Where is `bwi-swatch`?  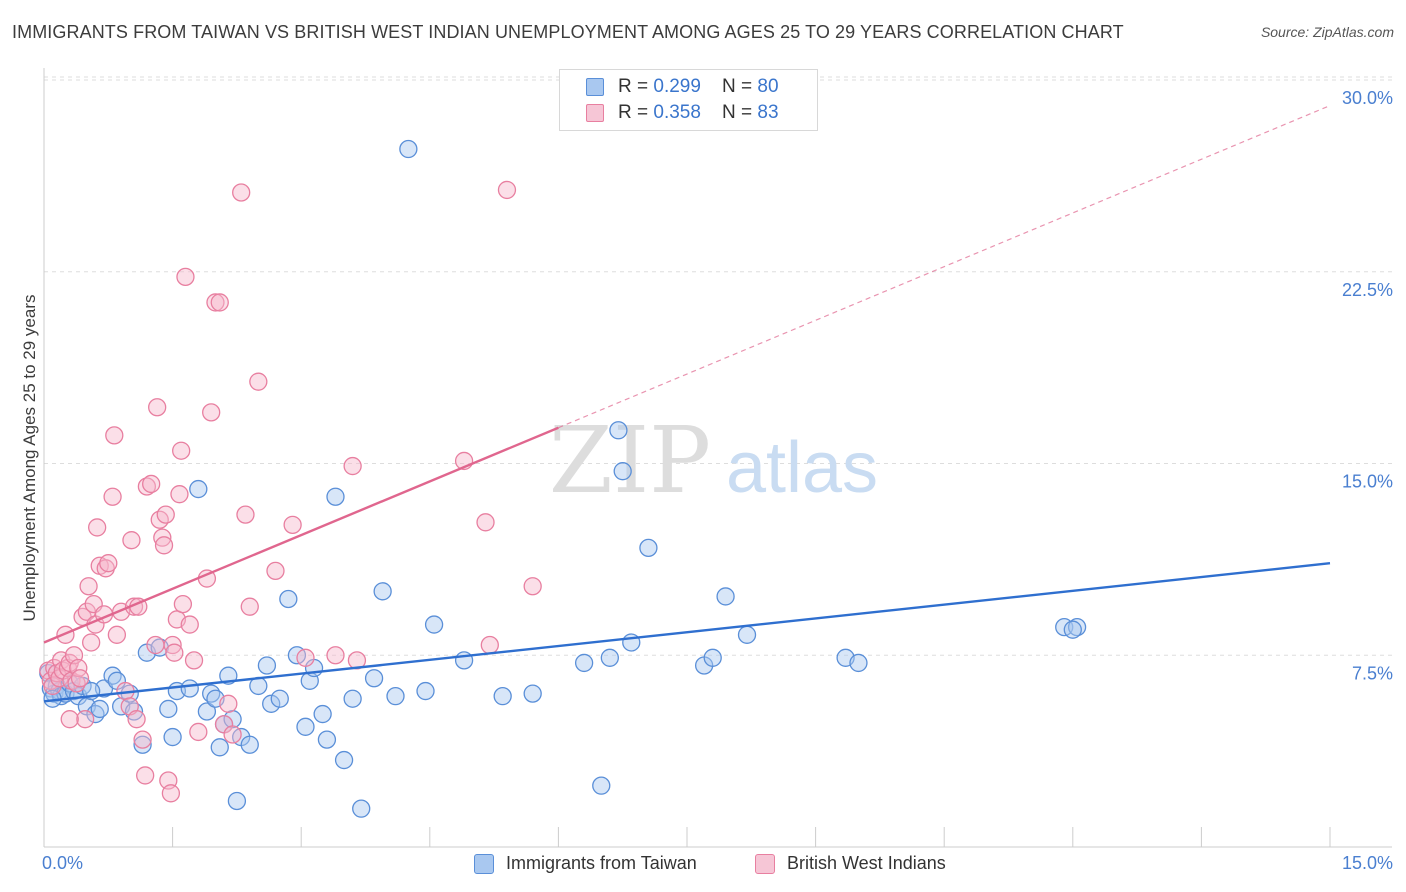 bwi-swatch is located at coordinates (595, 113).